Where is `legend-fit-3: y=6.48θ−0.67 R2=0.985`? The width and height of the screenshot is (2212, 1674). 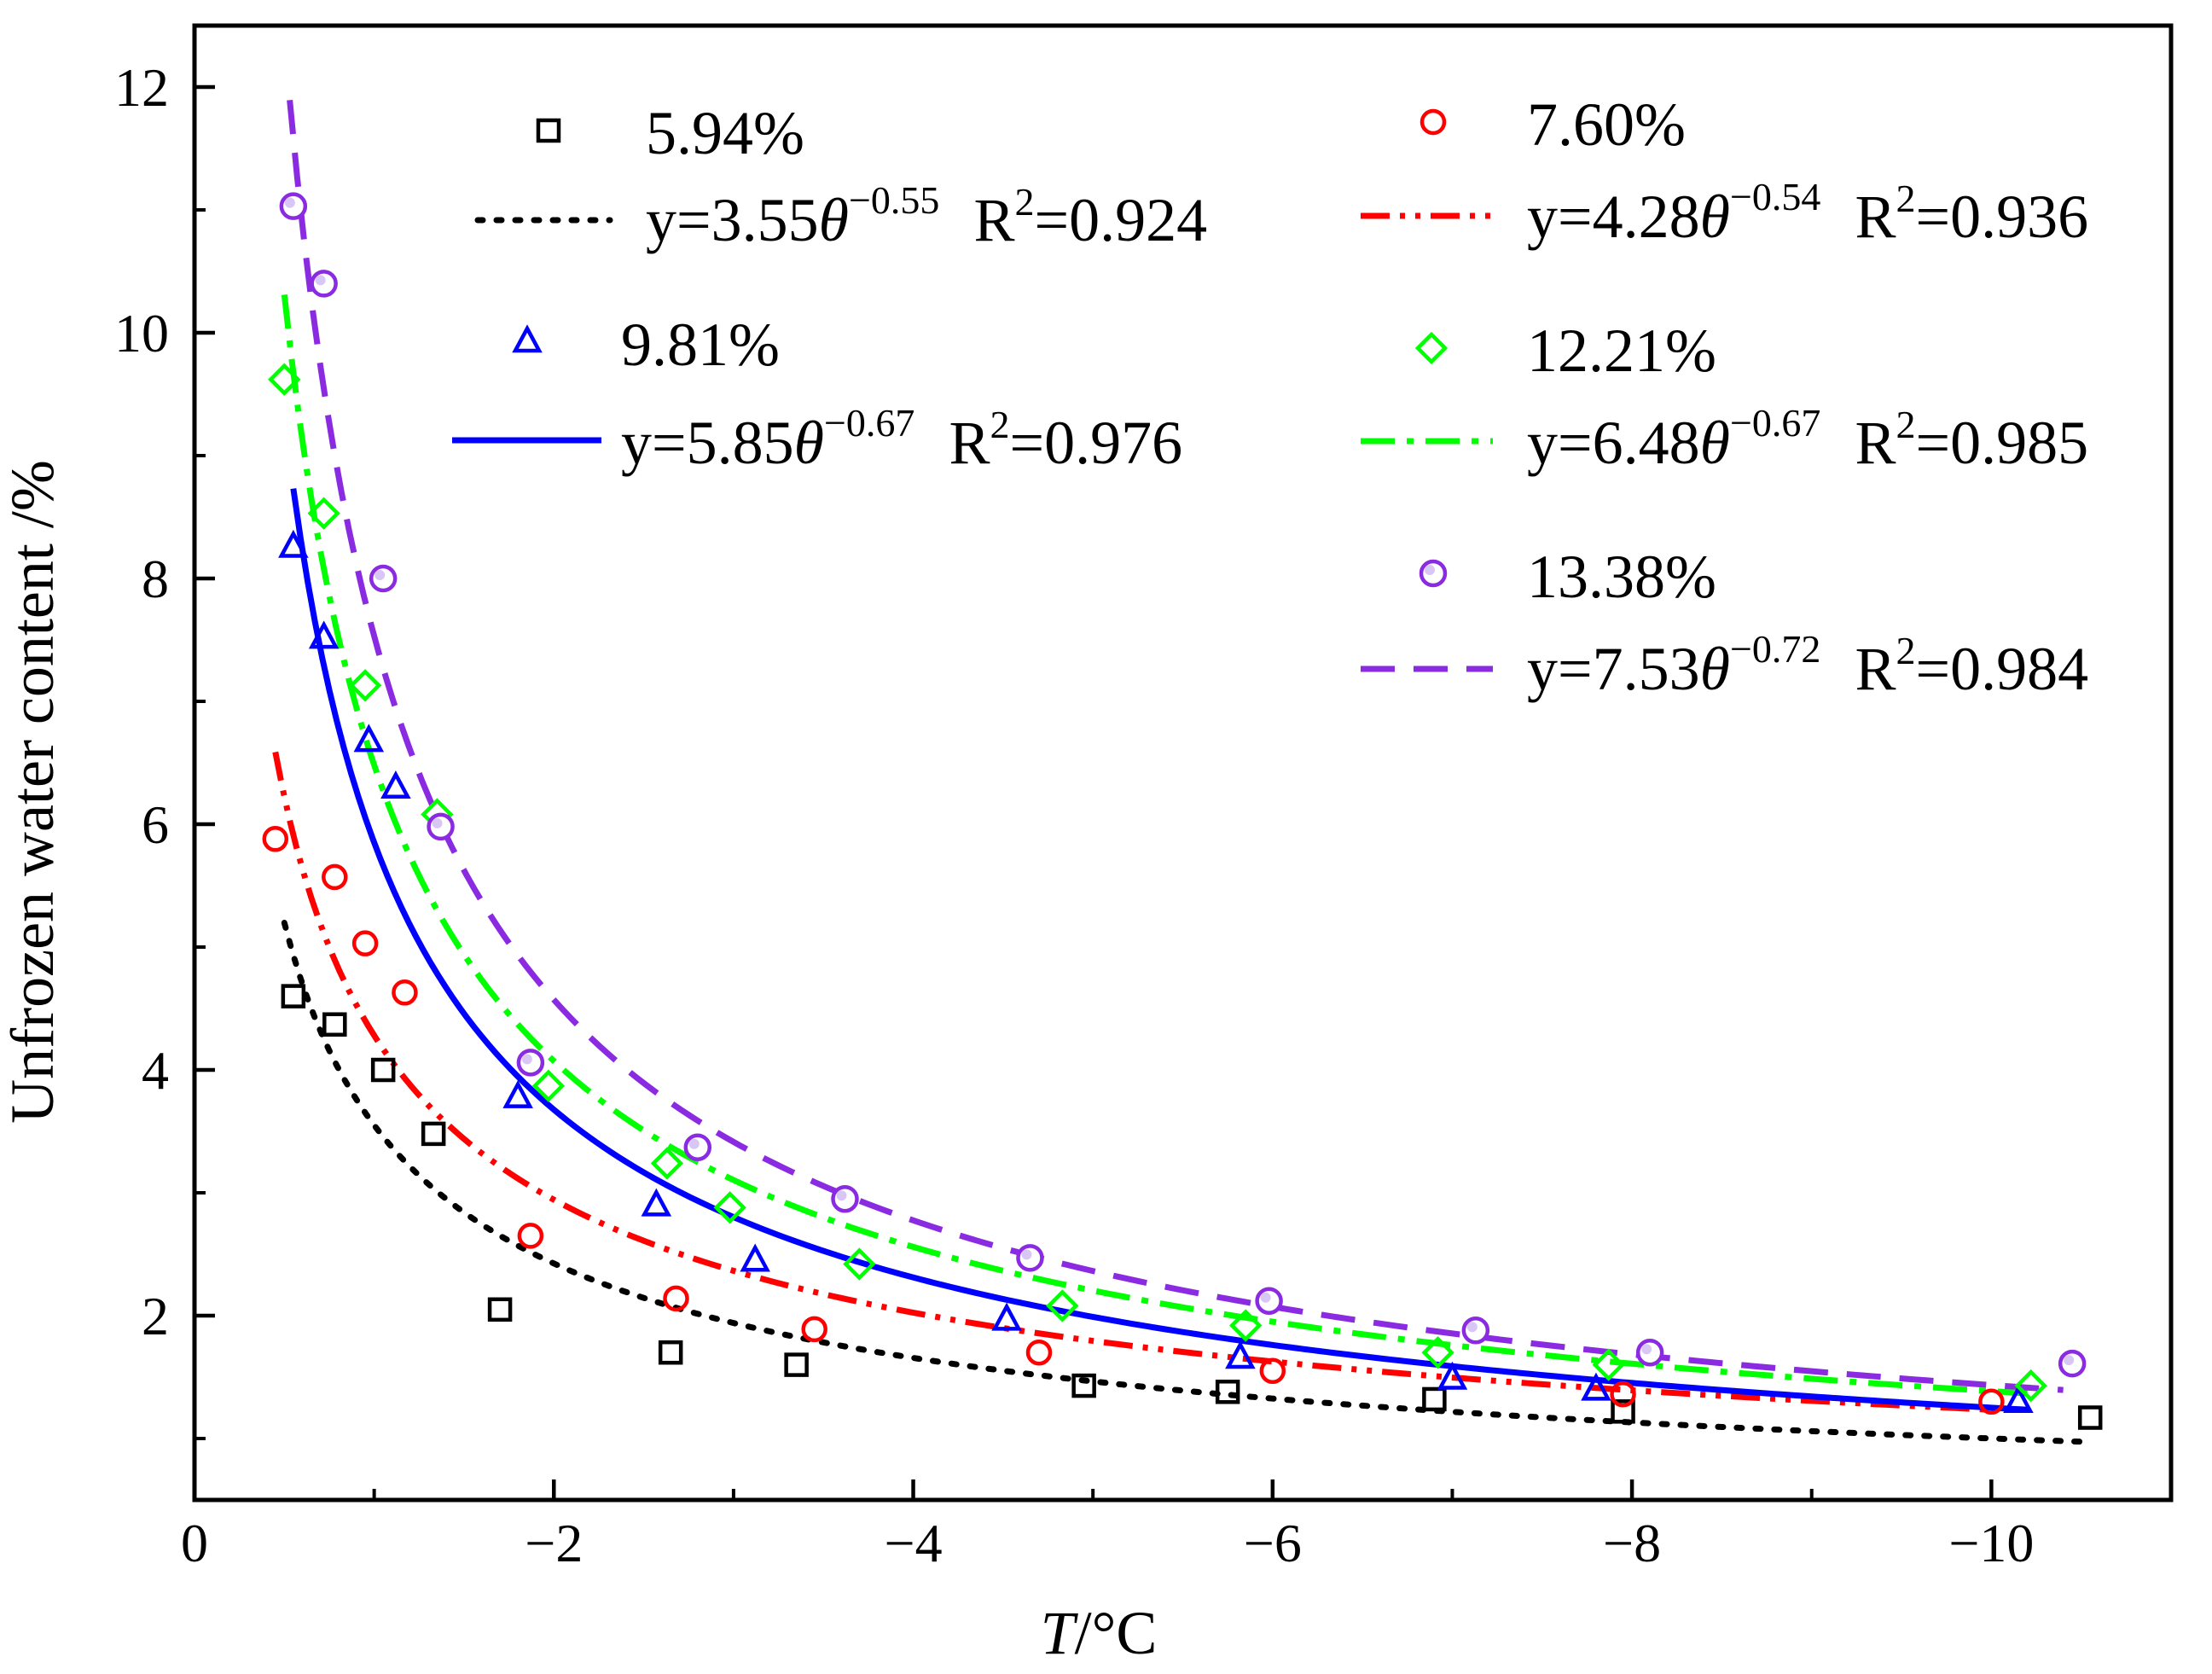 legend-fit-3: y=6.48θ−0.67 R2=0.985 is located at coordinates (1807, 439).